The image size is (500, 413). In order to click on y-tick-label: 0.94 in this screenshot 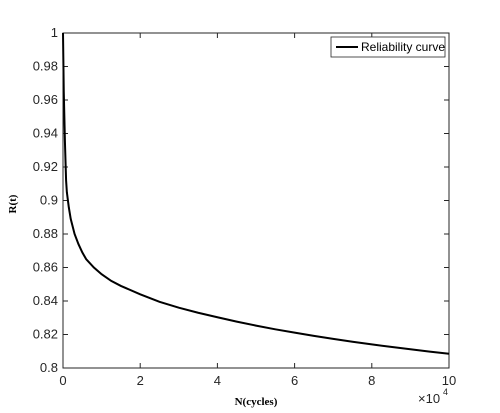, I will do `click(45, 133)`.